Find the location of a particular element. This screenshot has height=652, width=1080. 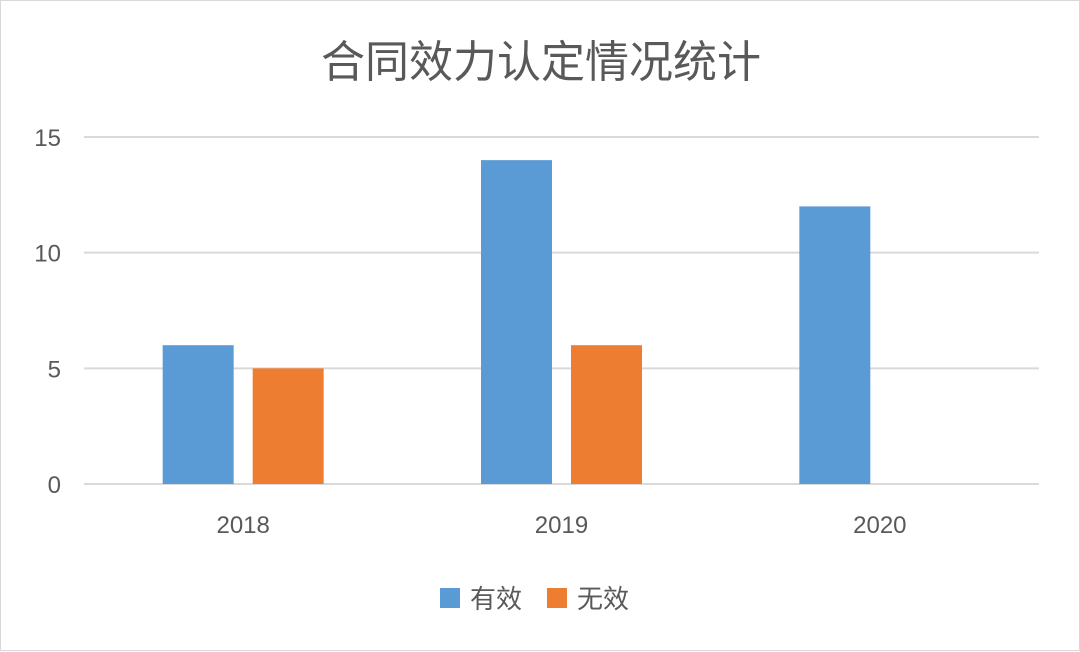

x-tick-label: 2019 is located at coordinates (561, 525).